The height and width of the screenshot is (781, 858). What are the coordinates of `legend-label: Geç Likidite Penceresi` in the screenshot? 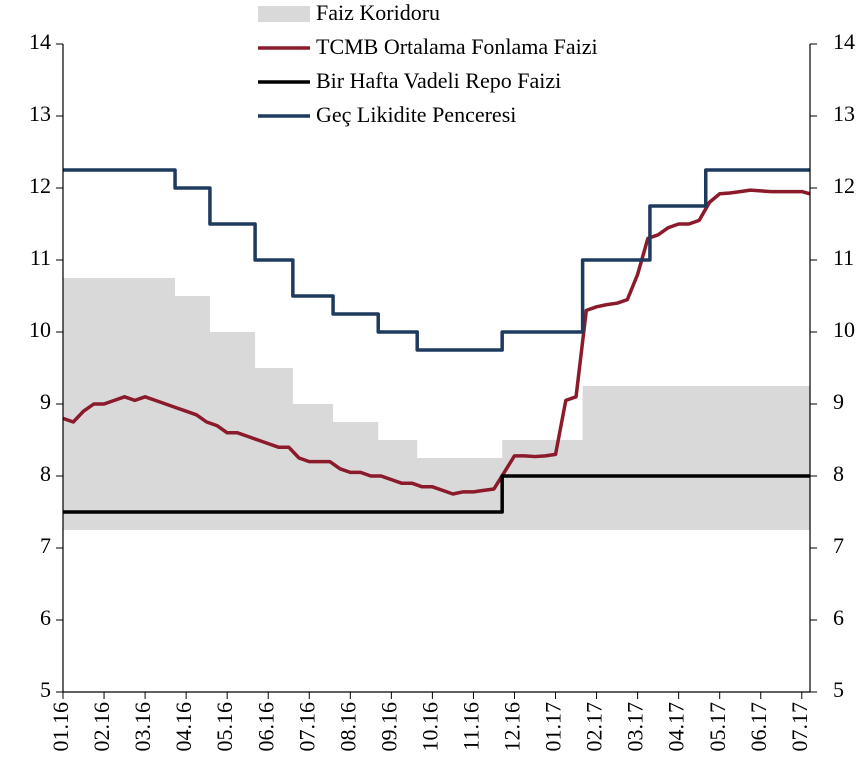 It's located at (416, 114).